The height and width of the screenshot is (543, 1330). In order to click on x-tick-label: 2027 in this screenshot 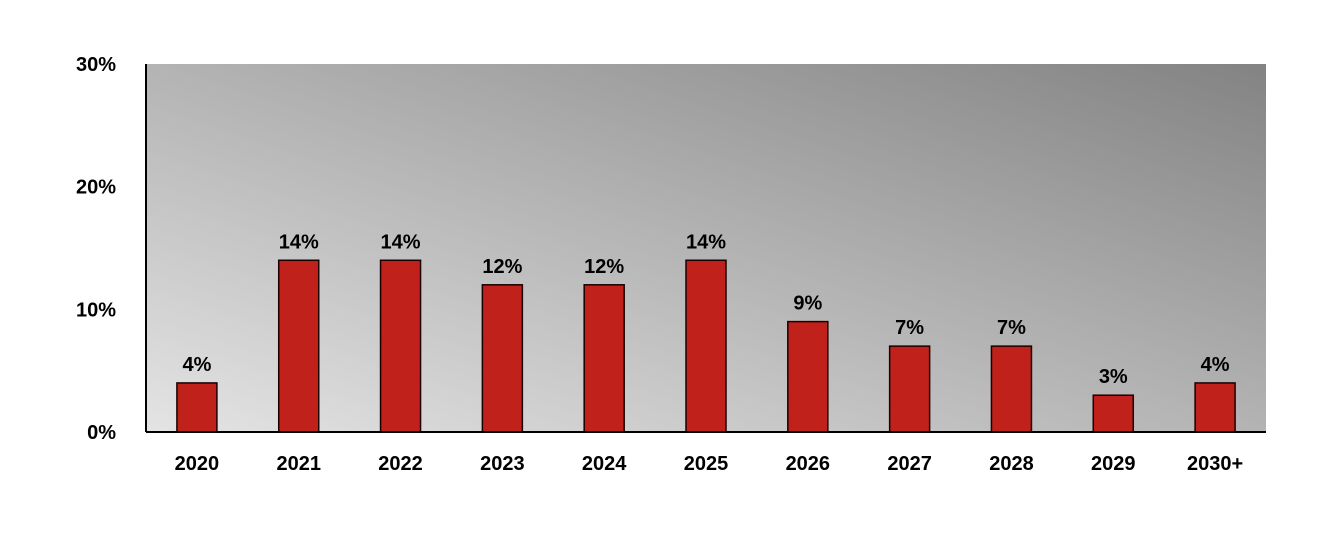, I will do `click(909, 464)`.